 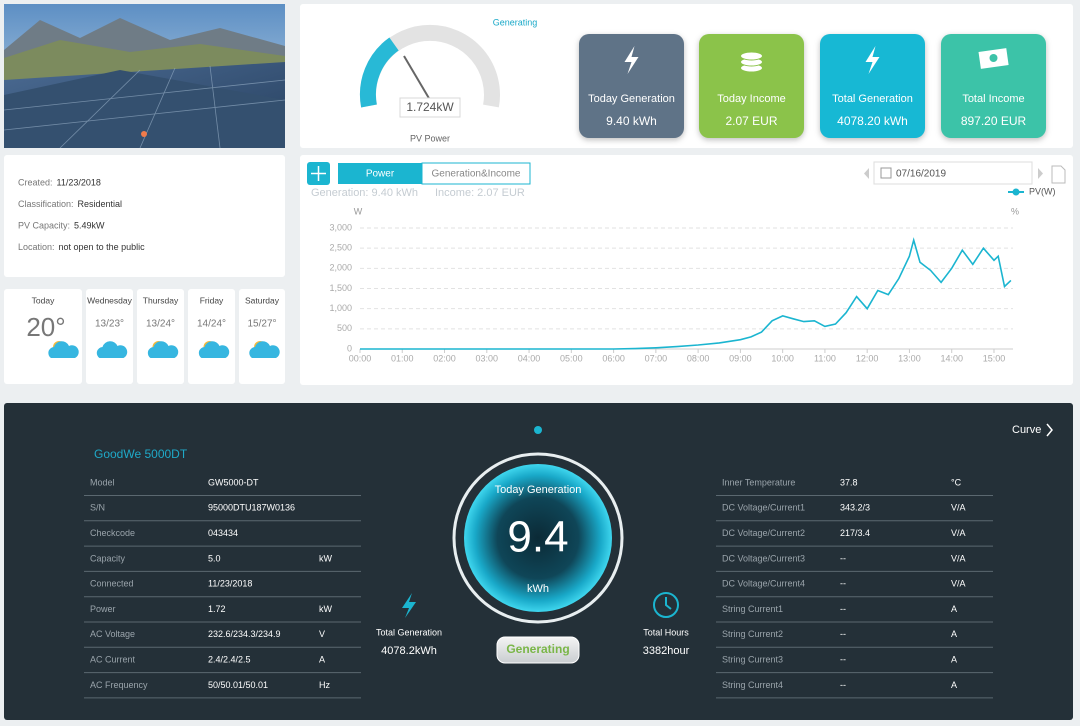 What do you see at coordinates (238, 685) in the screenshot?
I see `row-value: 50/50.01/50.01` at bounding box center [238, 685].